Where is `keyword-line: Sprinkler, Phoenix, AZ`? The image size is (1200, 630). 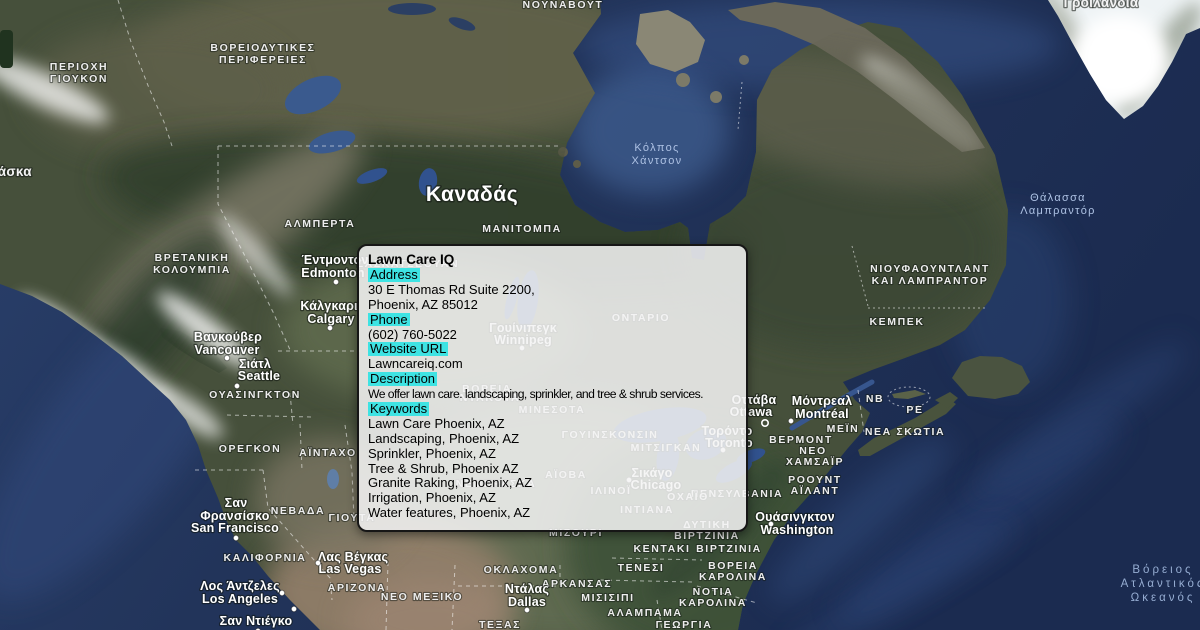 keyword-line: Sprinkler, Phoenix, AZ is located at coordinates (432, 453).